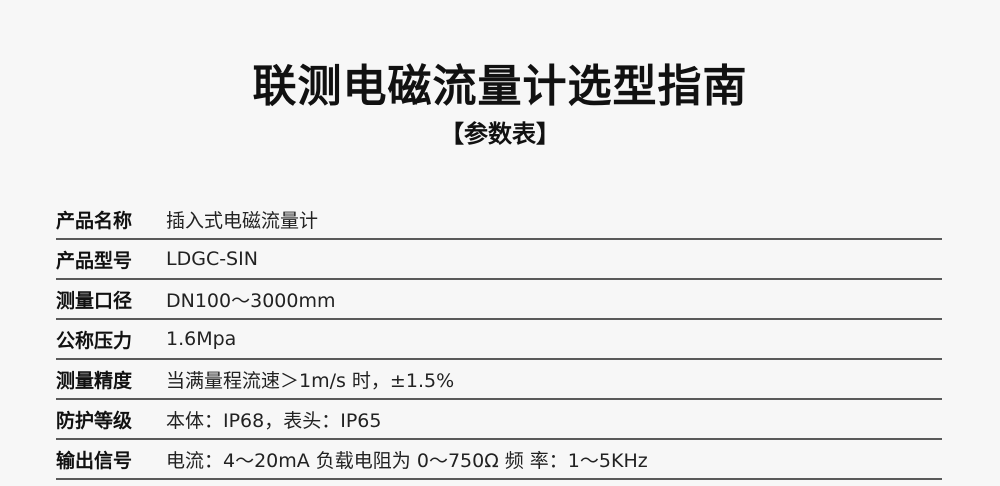  Describe the element at coordinates (94, 300) in the screenshot. I see `row-label: 测量口径` at that location.